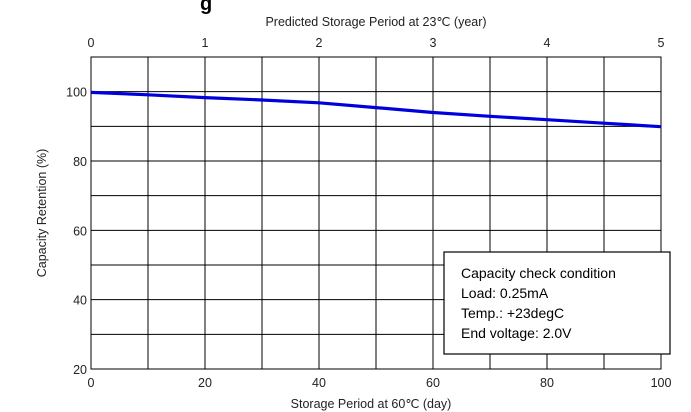 The width and height of the screenshot is (691, 412). What do you see at coordinates (547, 383) in the screenshot?
I see `x-tick-label: 80` at bounding box center [547, 383].